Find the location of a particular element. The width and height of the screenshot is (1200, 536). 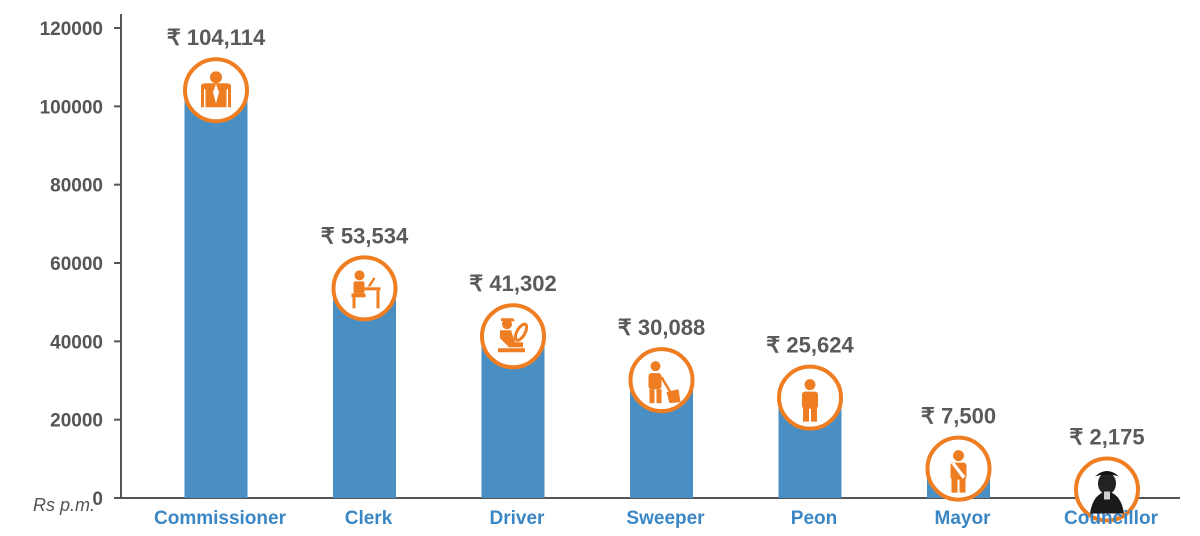

driver-icon is located at coordinates (513, 336).